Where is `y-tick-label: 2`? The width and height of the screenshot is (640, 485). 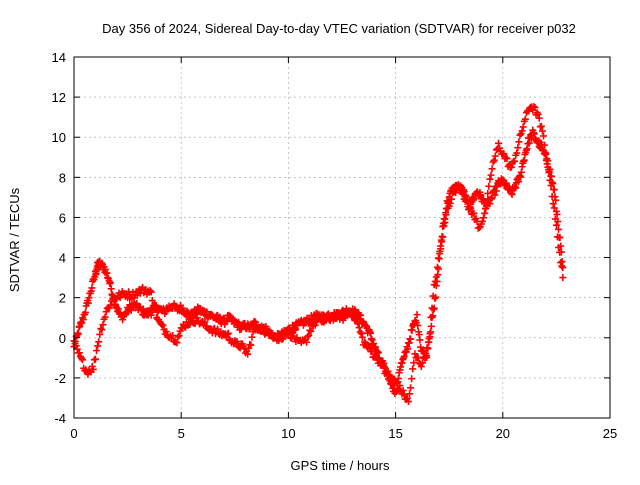
y-tick-label: 2 is located at coordinates (62, 298).